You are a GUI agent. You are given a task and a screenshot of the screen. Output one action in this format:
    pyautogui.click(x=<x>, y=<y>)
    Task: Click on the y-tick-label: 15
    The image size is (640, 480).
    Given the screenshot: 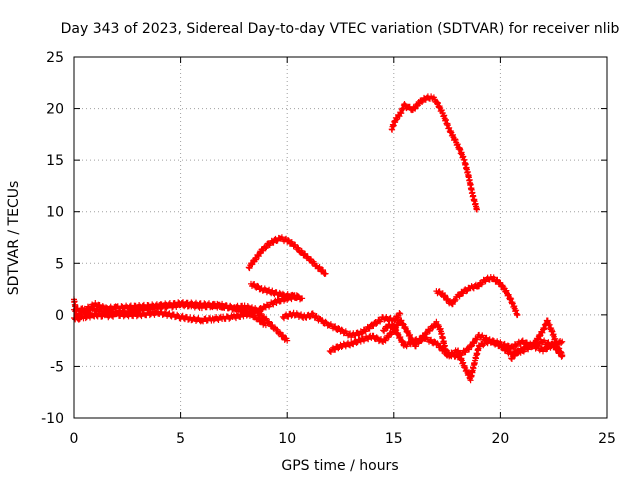 What is the action you would take?
    pyautogui.click(x=55, y=161)
    